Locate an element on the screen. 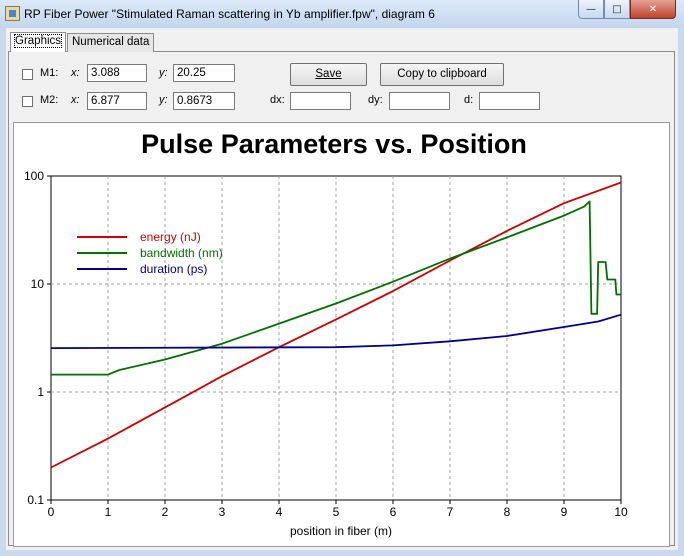 This screenshot has height=556, width=684. tab-numerical-data: Numerical data is located at coordinates (111, 42).